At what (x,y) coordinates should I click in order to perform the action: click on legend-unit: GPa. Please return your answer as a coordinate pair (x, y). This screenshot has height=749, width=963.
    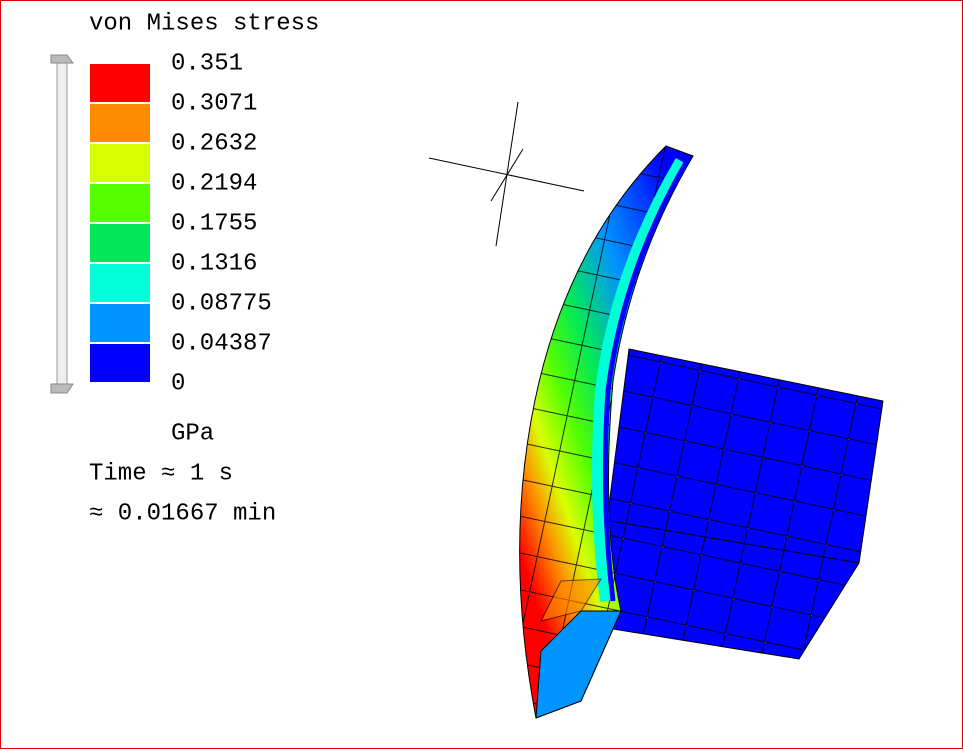
    Looking at the image, I should click on (192, 433).